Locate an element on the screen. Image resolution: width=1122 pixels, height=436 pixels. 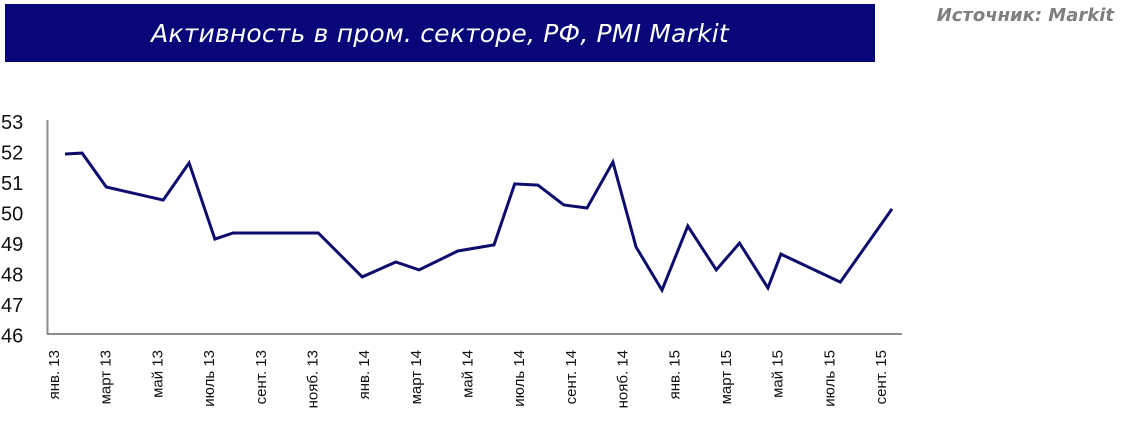
y-tick-label: 49 is located at coordinates (12, 245).